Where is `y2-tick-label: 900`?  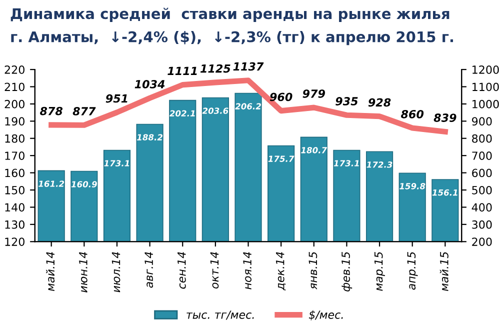 y2-tick-label: 900 is located at coordinates (482, 121).